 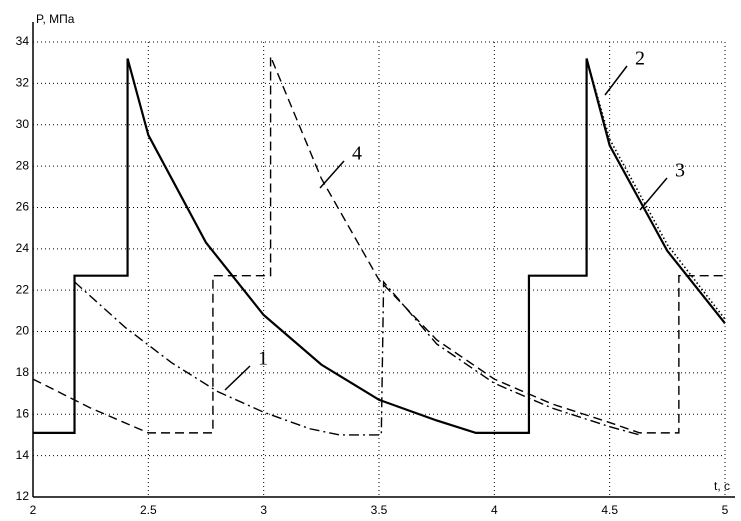 I want to click on y-tick-label: 18, so click(x=23, y=372).